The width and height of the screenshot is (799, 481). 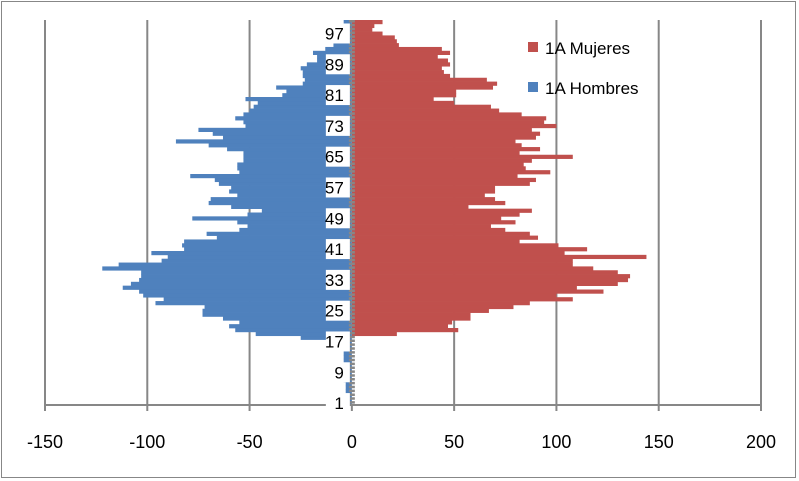 I want to click on legend: 1A Mujeres 1A Hombres, so click(x=583, y=68).